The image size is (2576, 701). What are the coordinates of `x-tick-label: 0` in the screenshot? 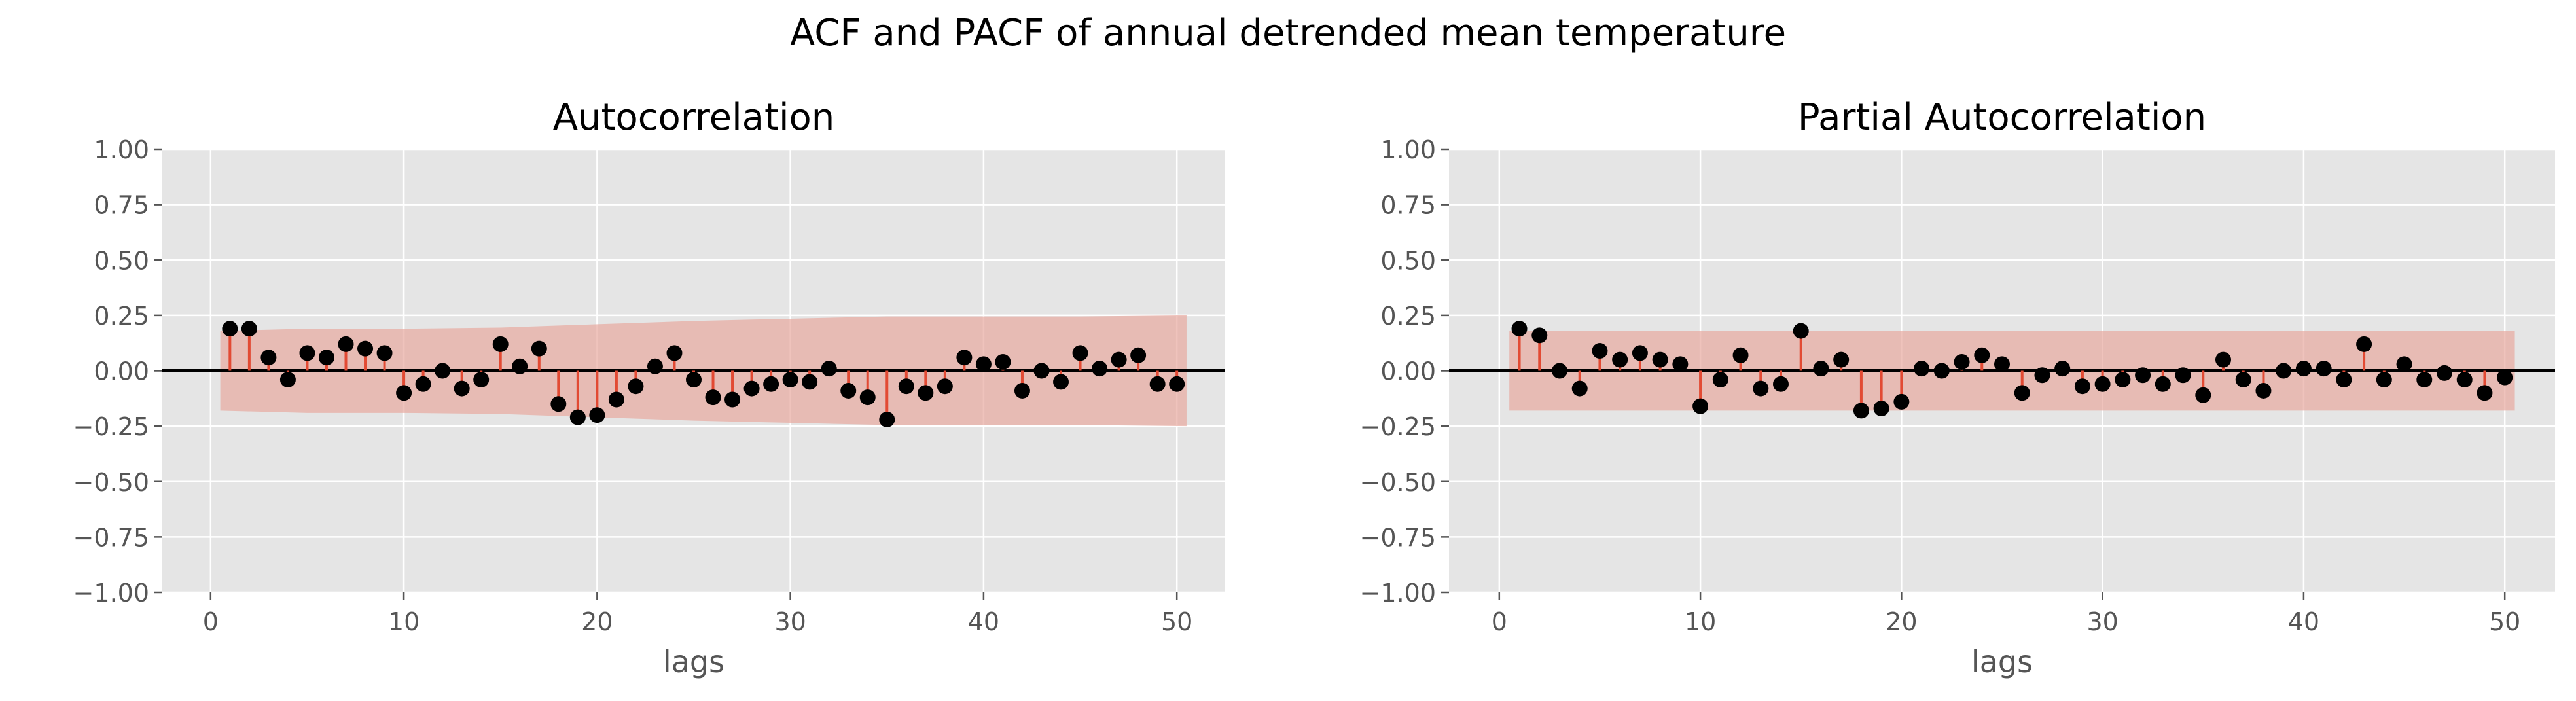 It's located at (211, 621).